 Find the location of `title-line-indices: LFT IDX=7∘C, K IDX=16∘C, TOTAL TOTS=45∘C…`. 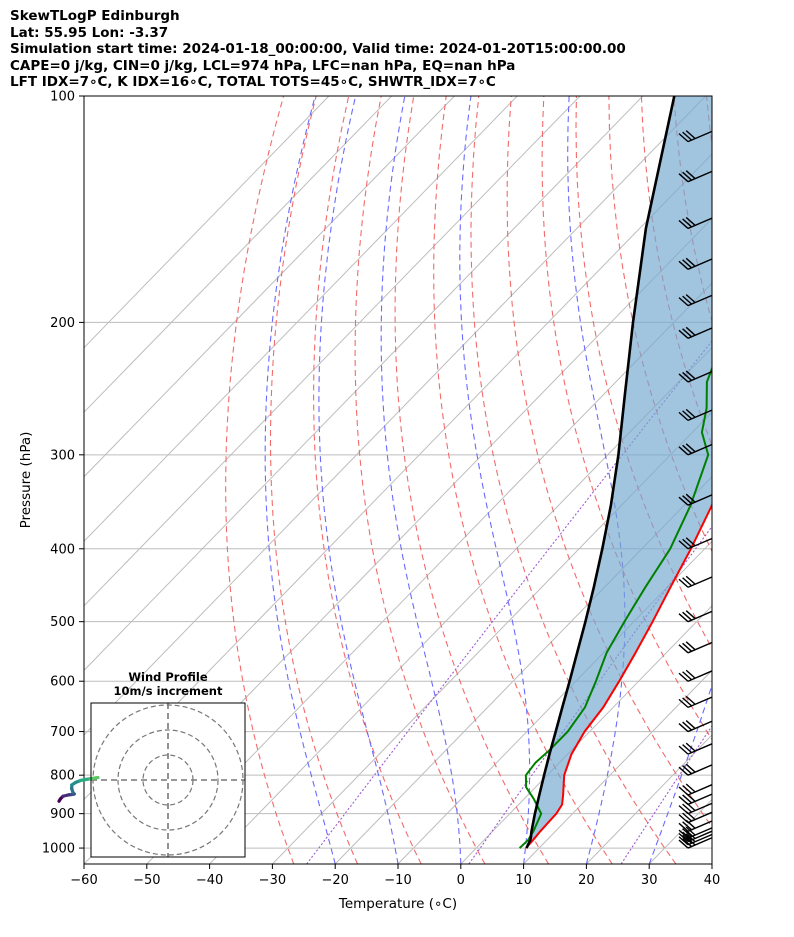

title-line-indices: LFT IDX=7∘C, K IDX=16∘C, TOTAL TOTS=45∘C… is located at coordinates (253, 82).